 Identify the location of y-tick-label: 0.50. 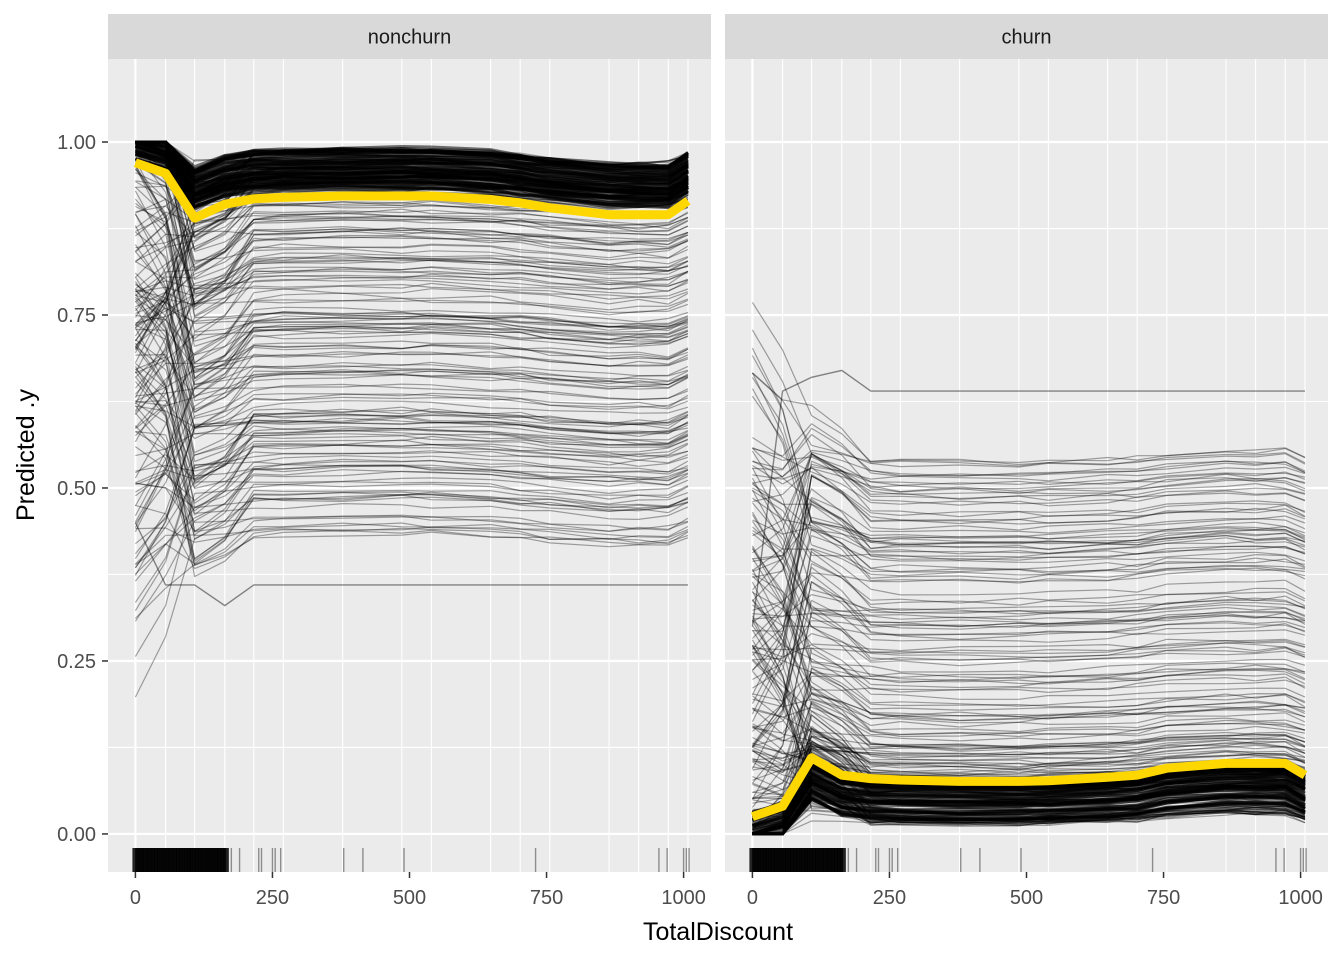
(76, 489).